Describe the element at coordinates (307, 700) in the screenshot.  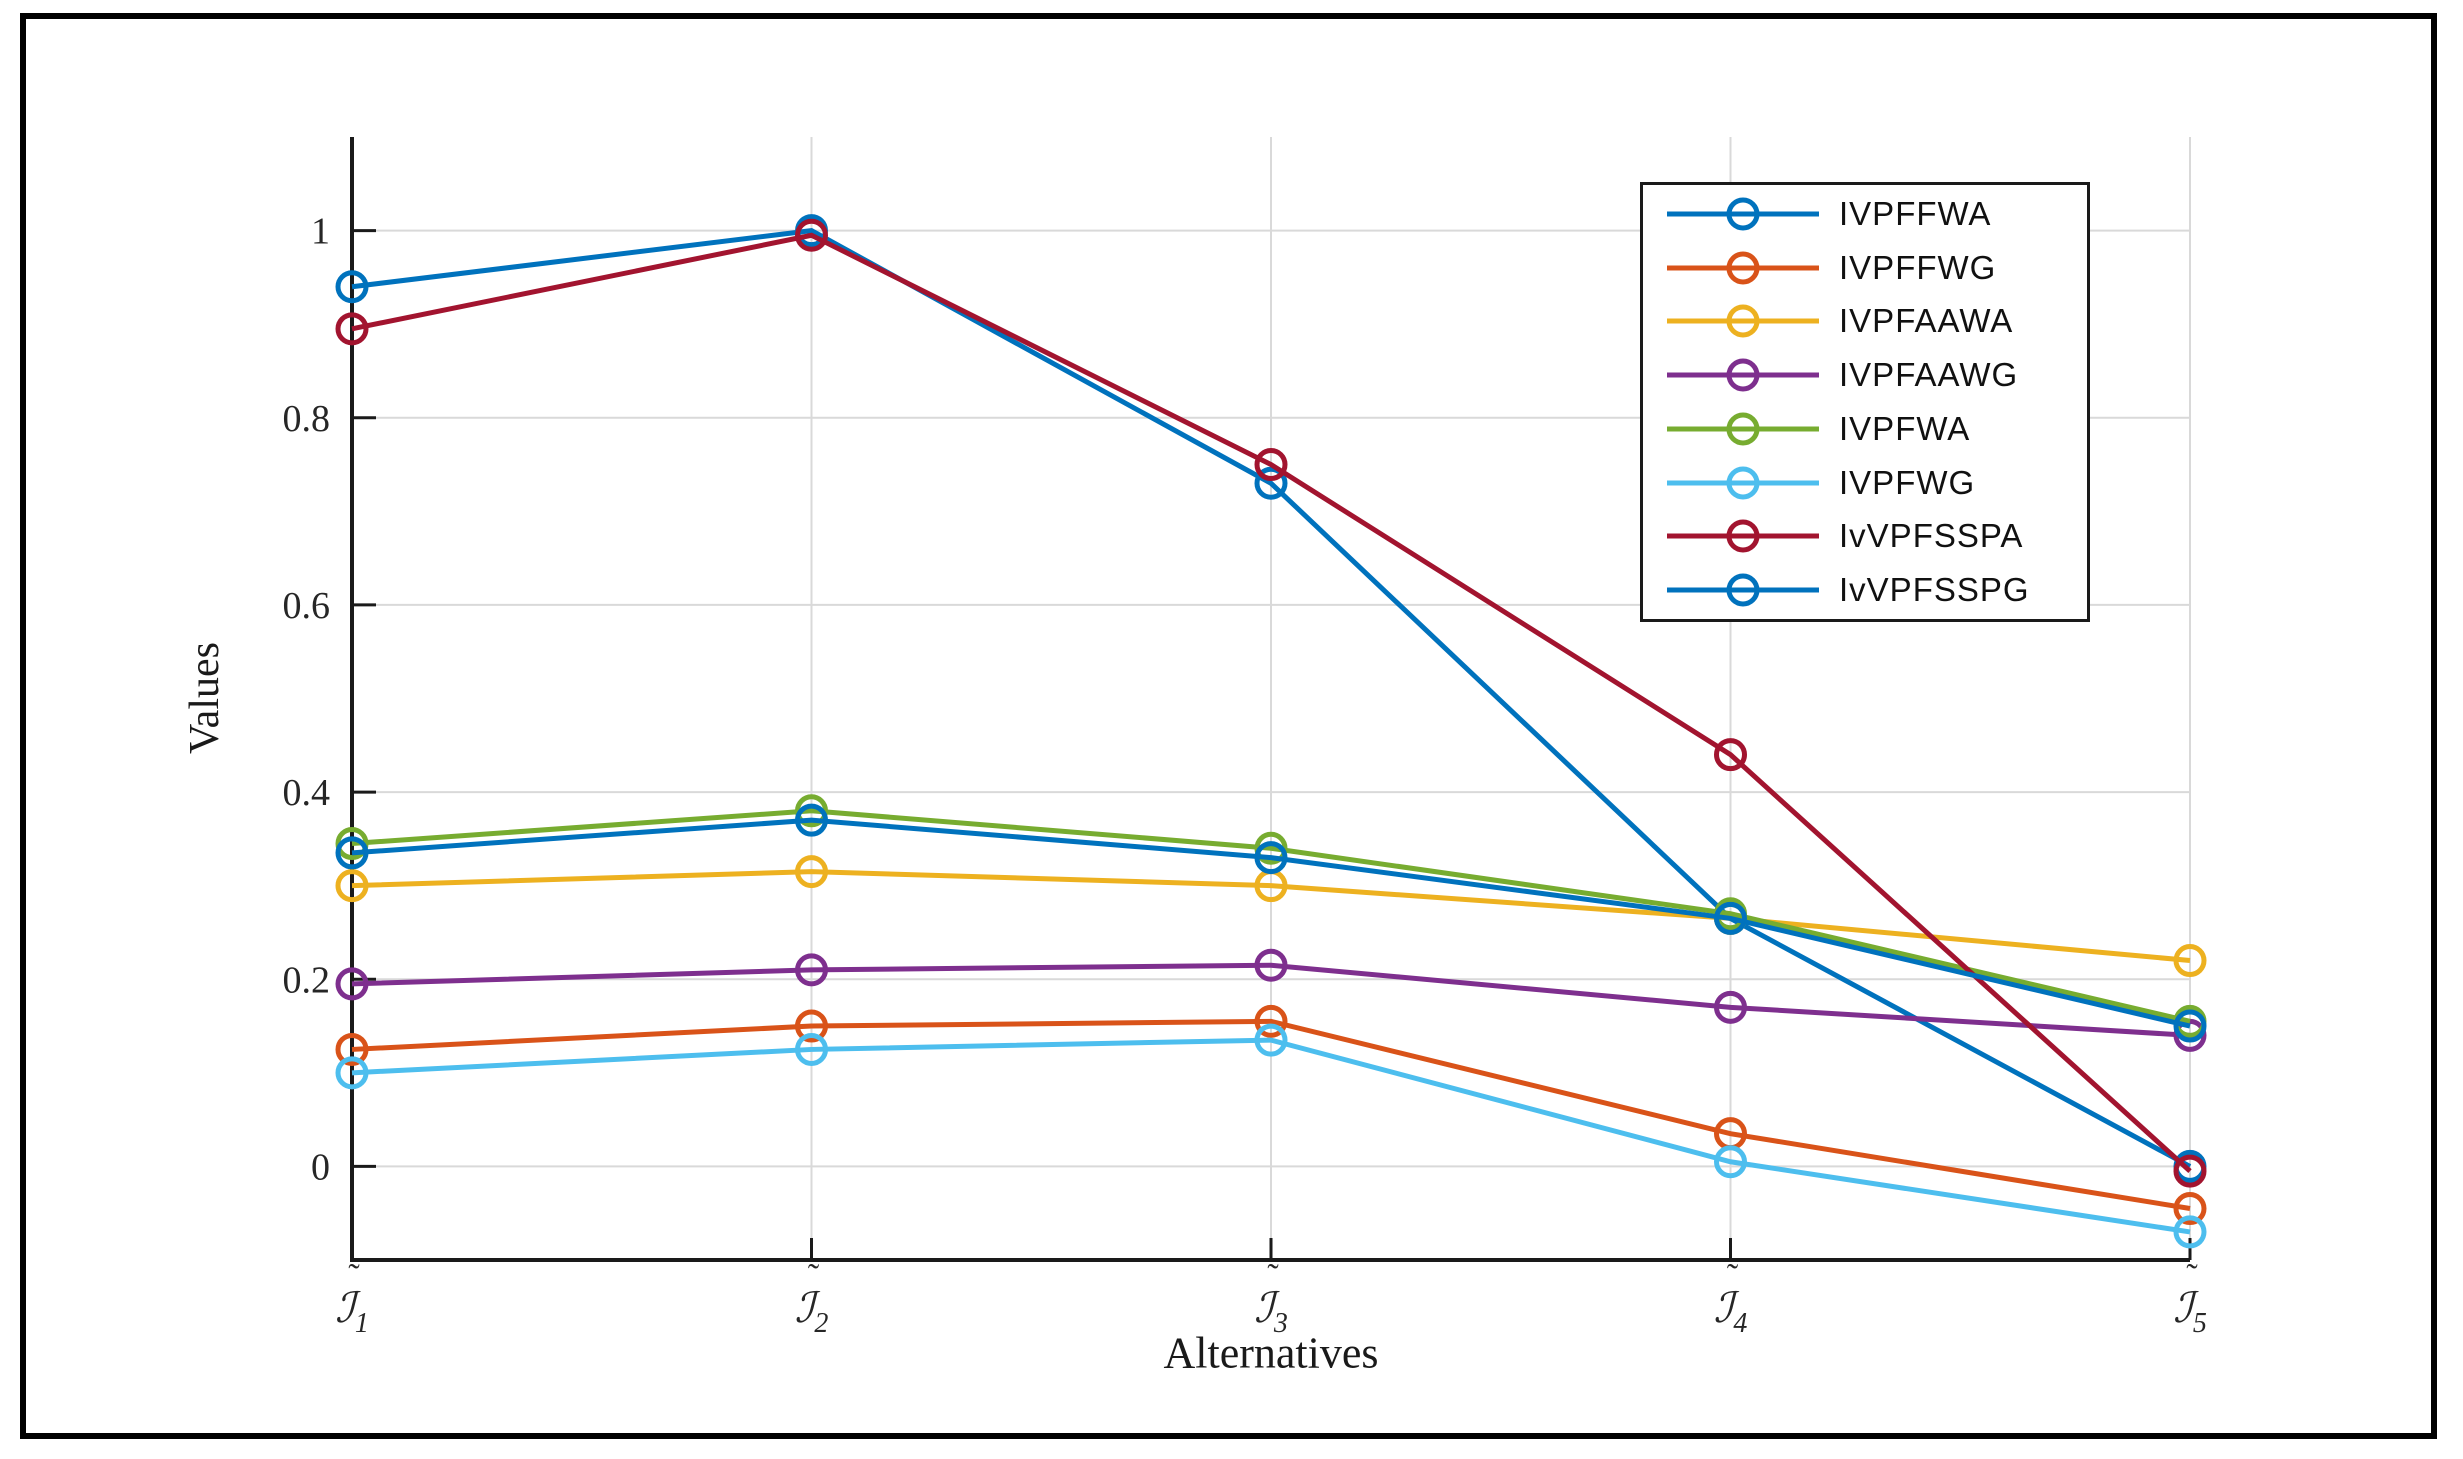
I see `y-tick-labels: 0 0.2 0.4 0.6 0.8 1` at that location.